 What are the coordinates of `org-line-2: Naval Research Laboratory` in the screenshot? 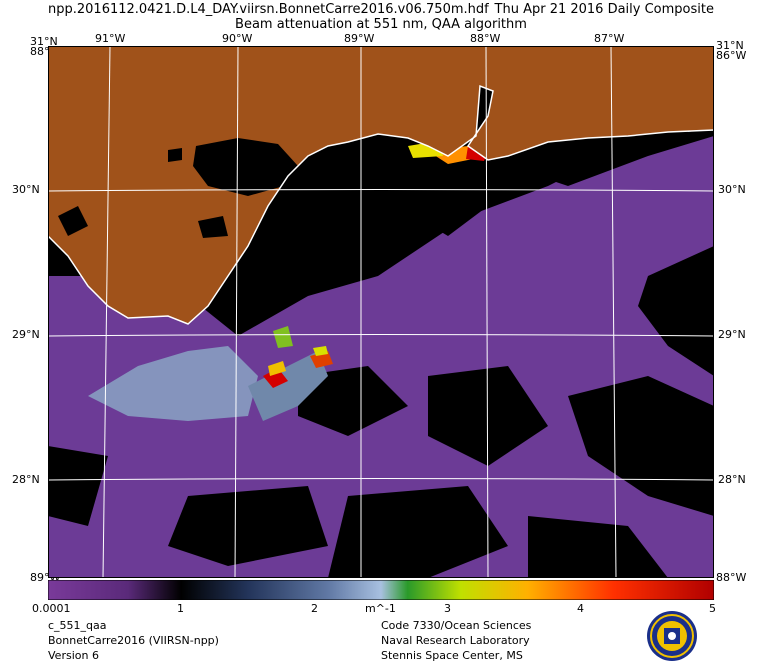 It's located at (455, 640).